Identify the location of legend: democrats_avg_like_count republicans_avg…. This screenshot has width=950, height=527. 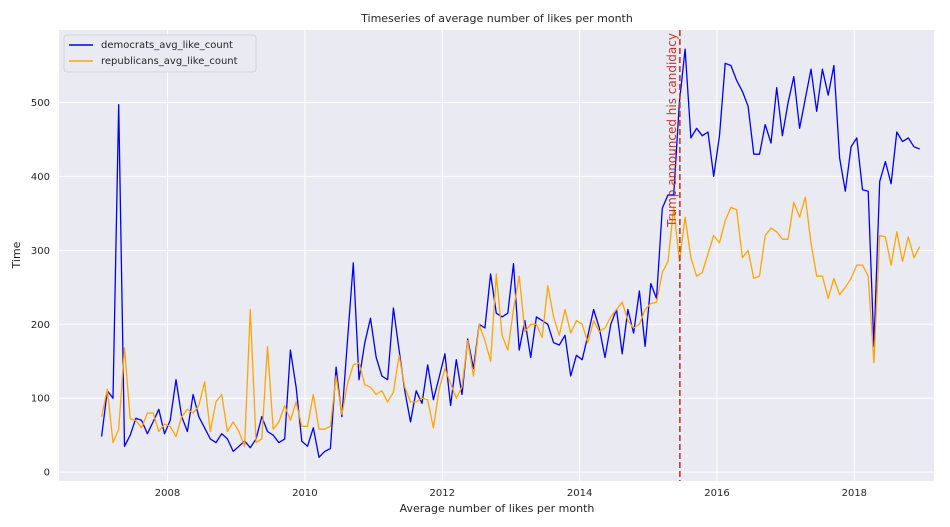
(160, 53).